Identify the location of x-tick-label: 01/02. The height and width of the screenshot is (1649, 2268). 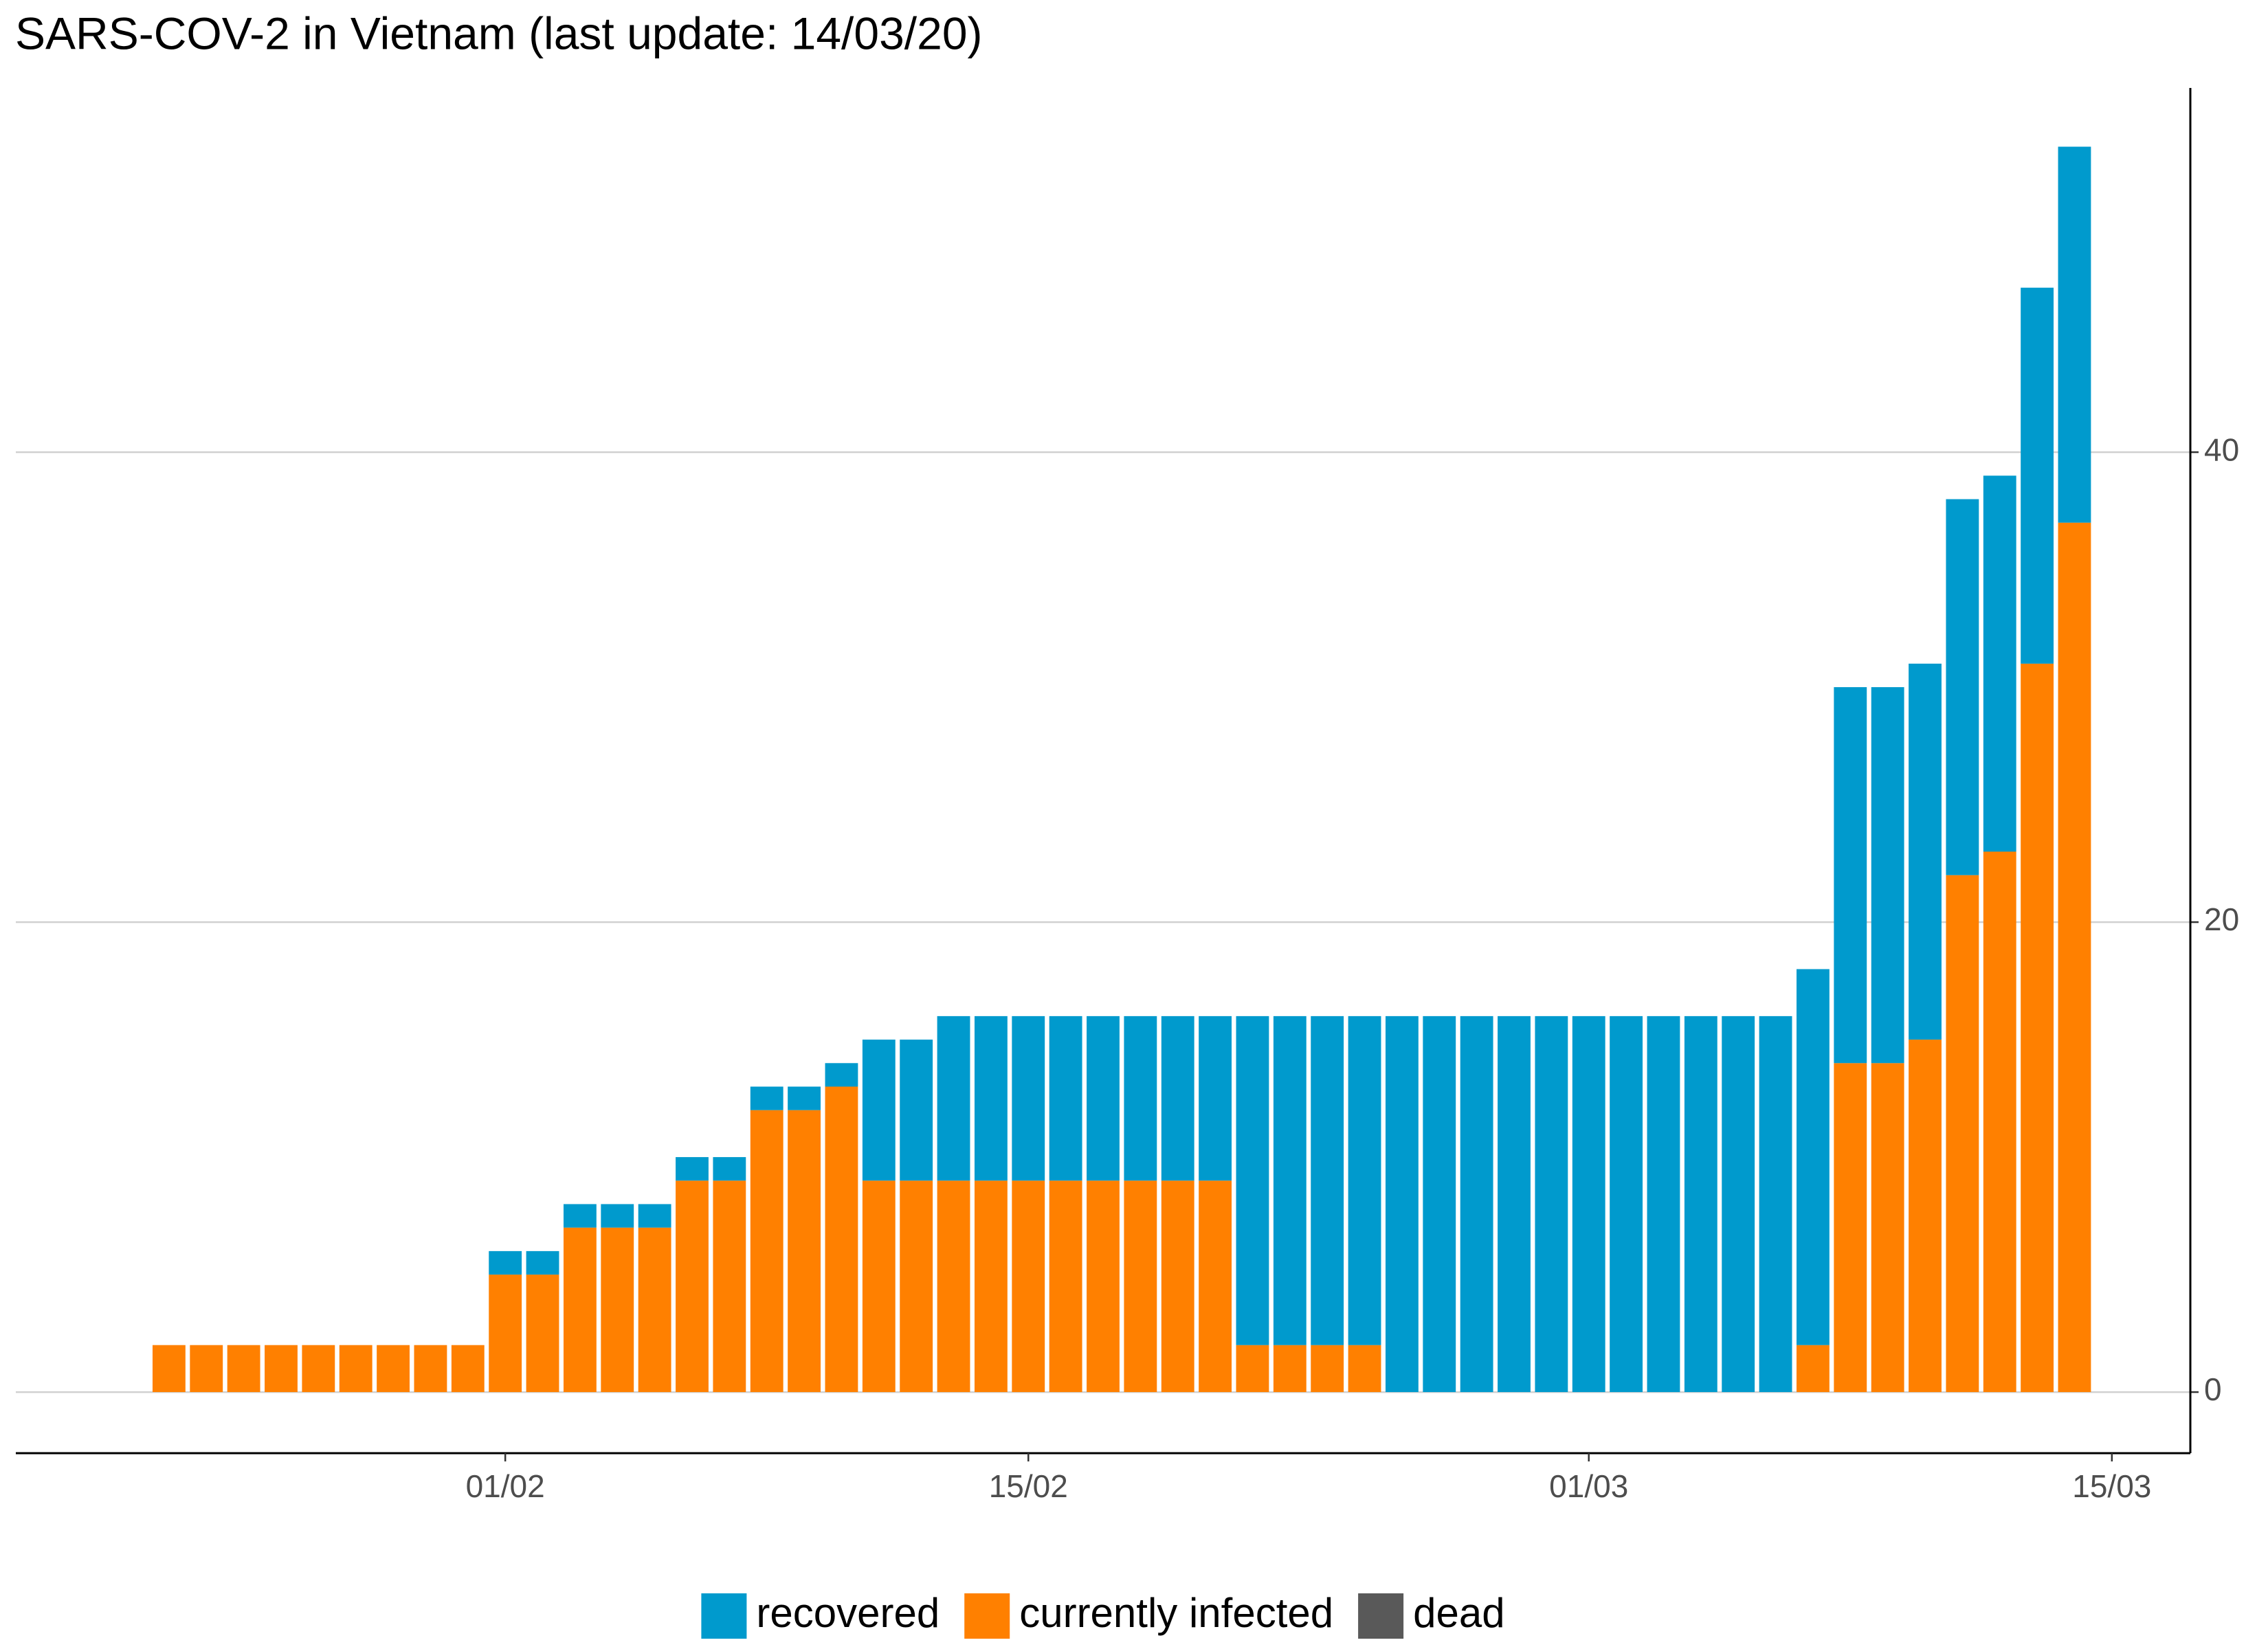
(505, 1486).